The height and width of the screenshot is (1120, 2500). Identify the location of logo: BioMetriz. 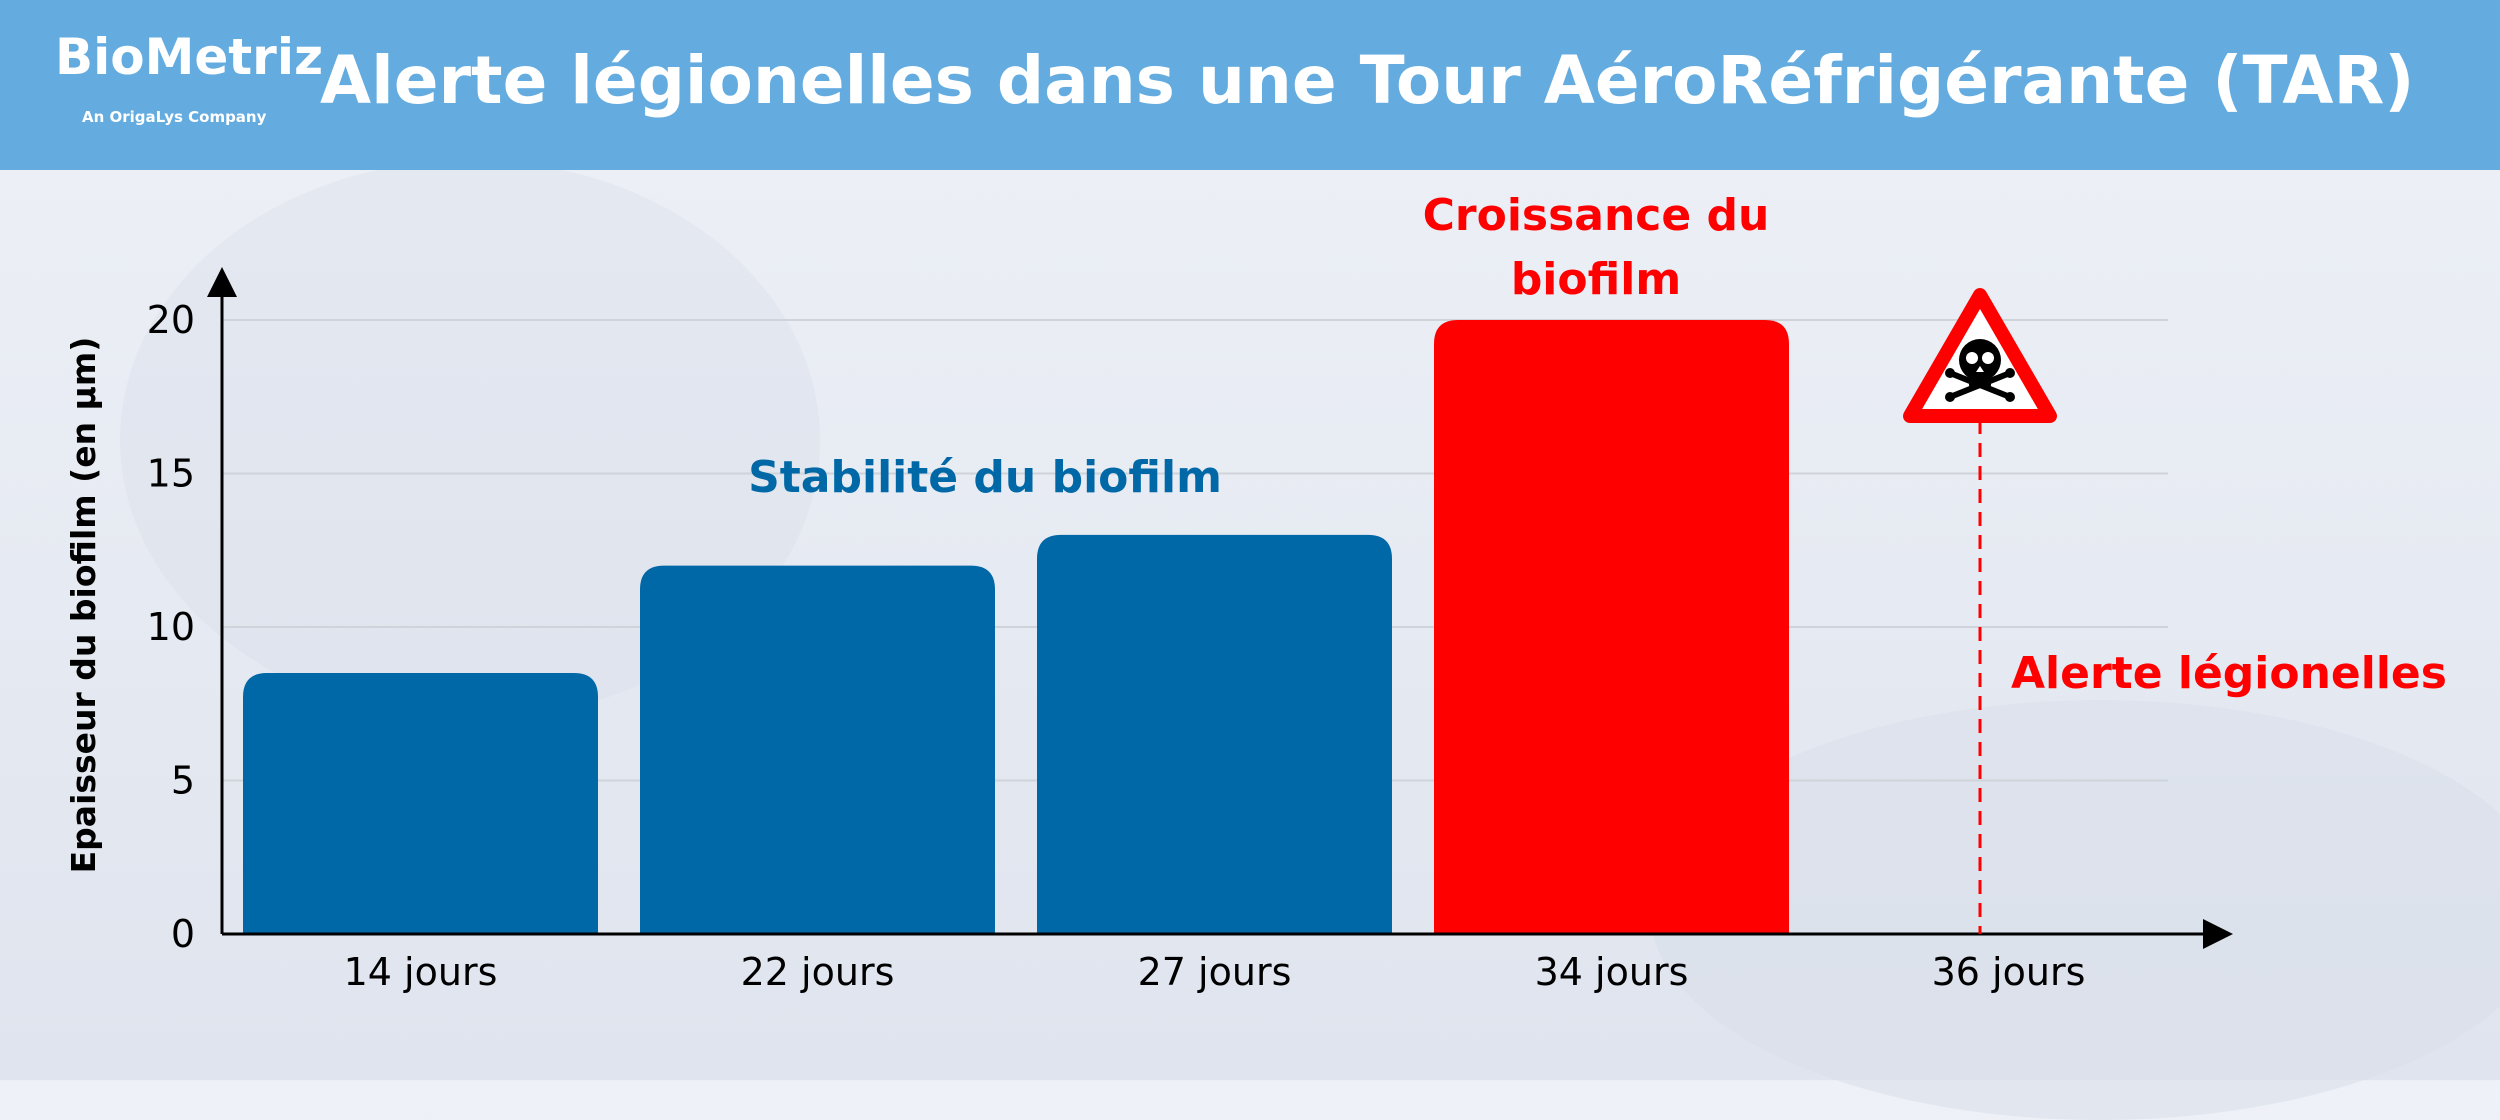
(189, 57).